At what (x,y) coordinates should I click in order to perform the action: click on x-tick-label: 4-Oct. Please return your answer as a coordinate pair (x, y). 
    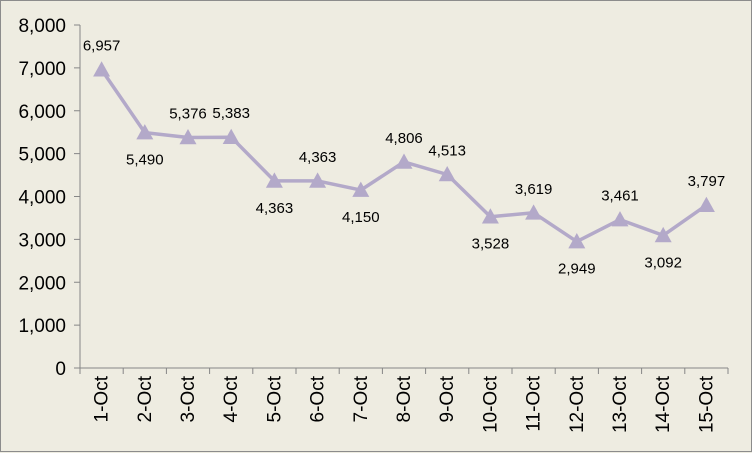
    Looking at the image, I should click on (231, 398).